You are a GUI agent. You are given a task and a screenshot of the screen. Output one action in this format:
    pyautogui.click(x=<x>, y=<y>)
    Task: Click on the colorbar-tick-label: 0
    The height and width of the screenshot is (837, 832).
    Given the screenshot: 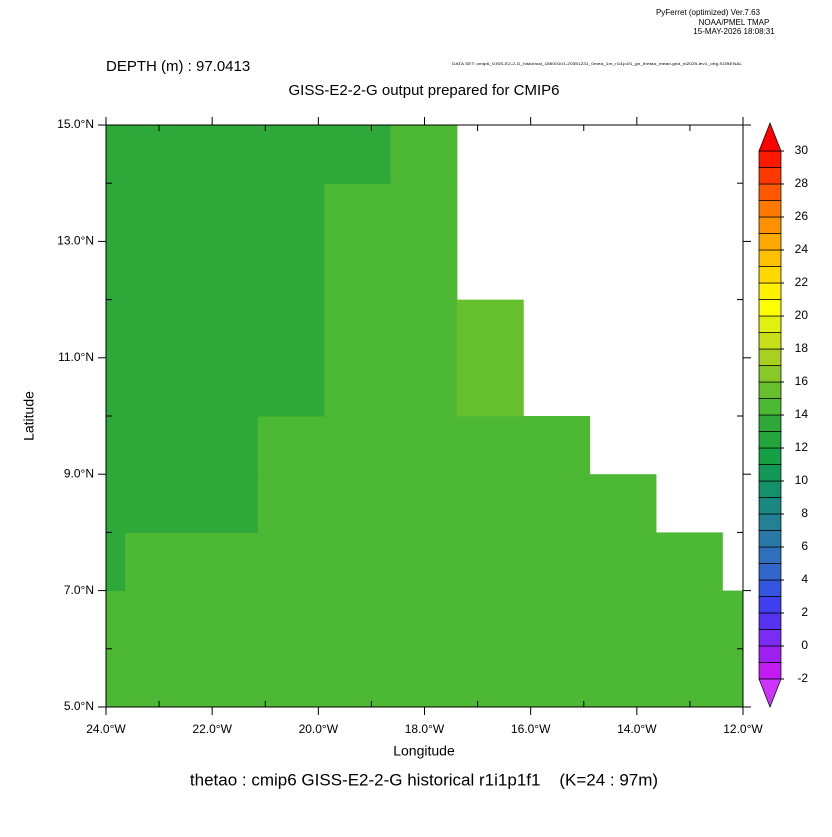 What is the action you would take?
    pyautogui.click(x=804, y=645)
    